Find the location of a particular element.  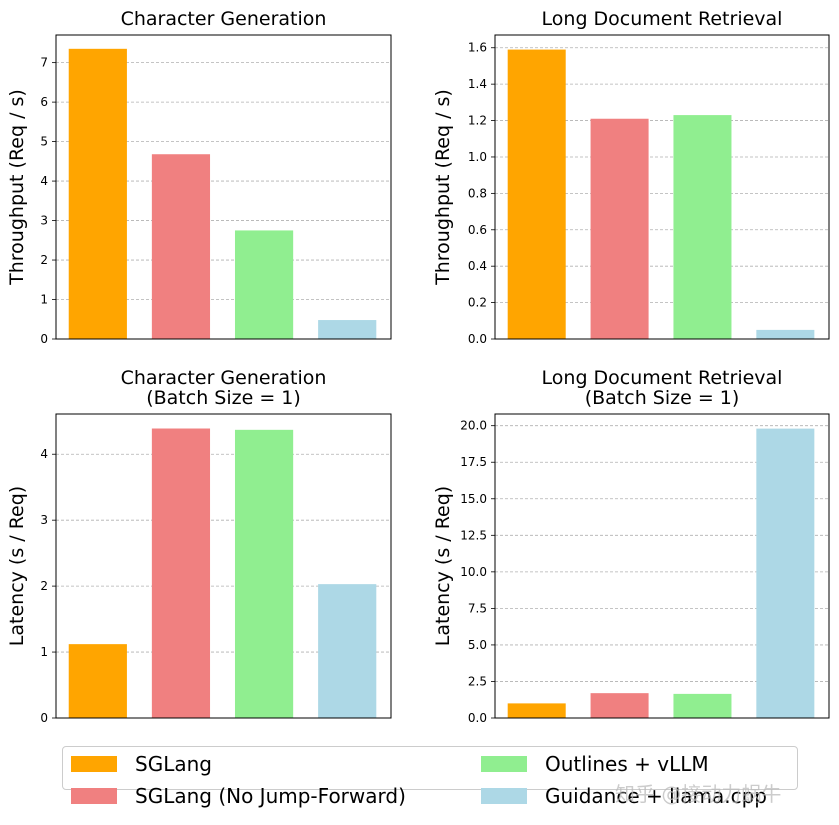

y-tick-label: 1.2 is located at coordinates (477, 121).